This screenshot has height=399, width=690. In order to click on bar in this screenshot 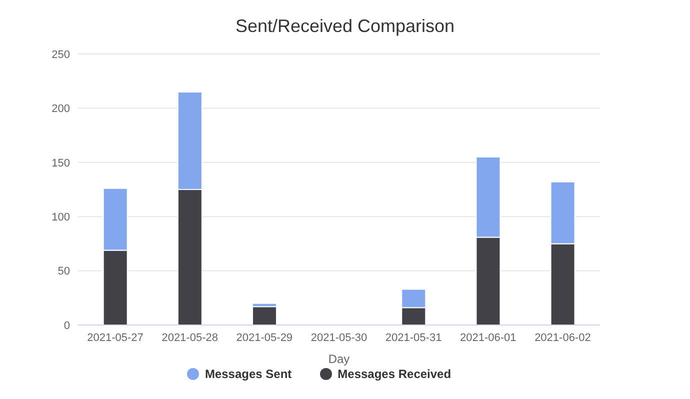, I will do `click(264, 315)`.